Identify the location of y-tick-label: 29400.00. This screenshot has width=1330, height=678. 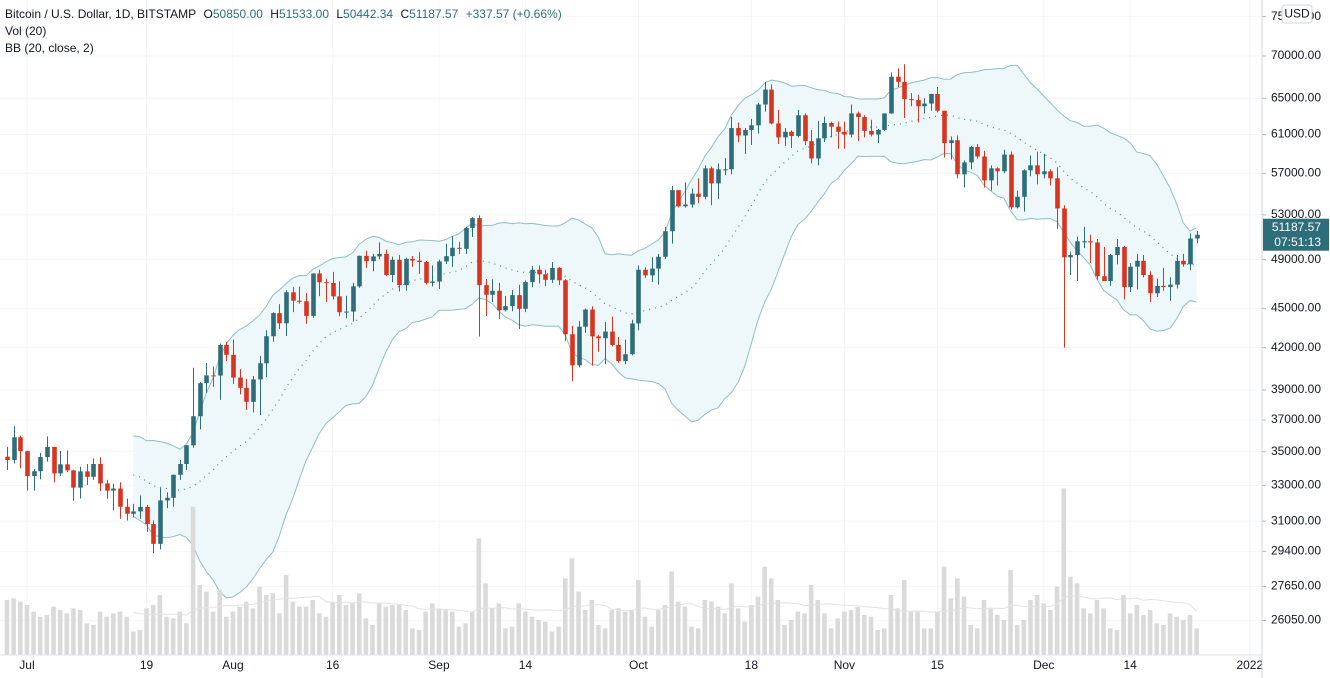
(1296, 551).